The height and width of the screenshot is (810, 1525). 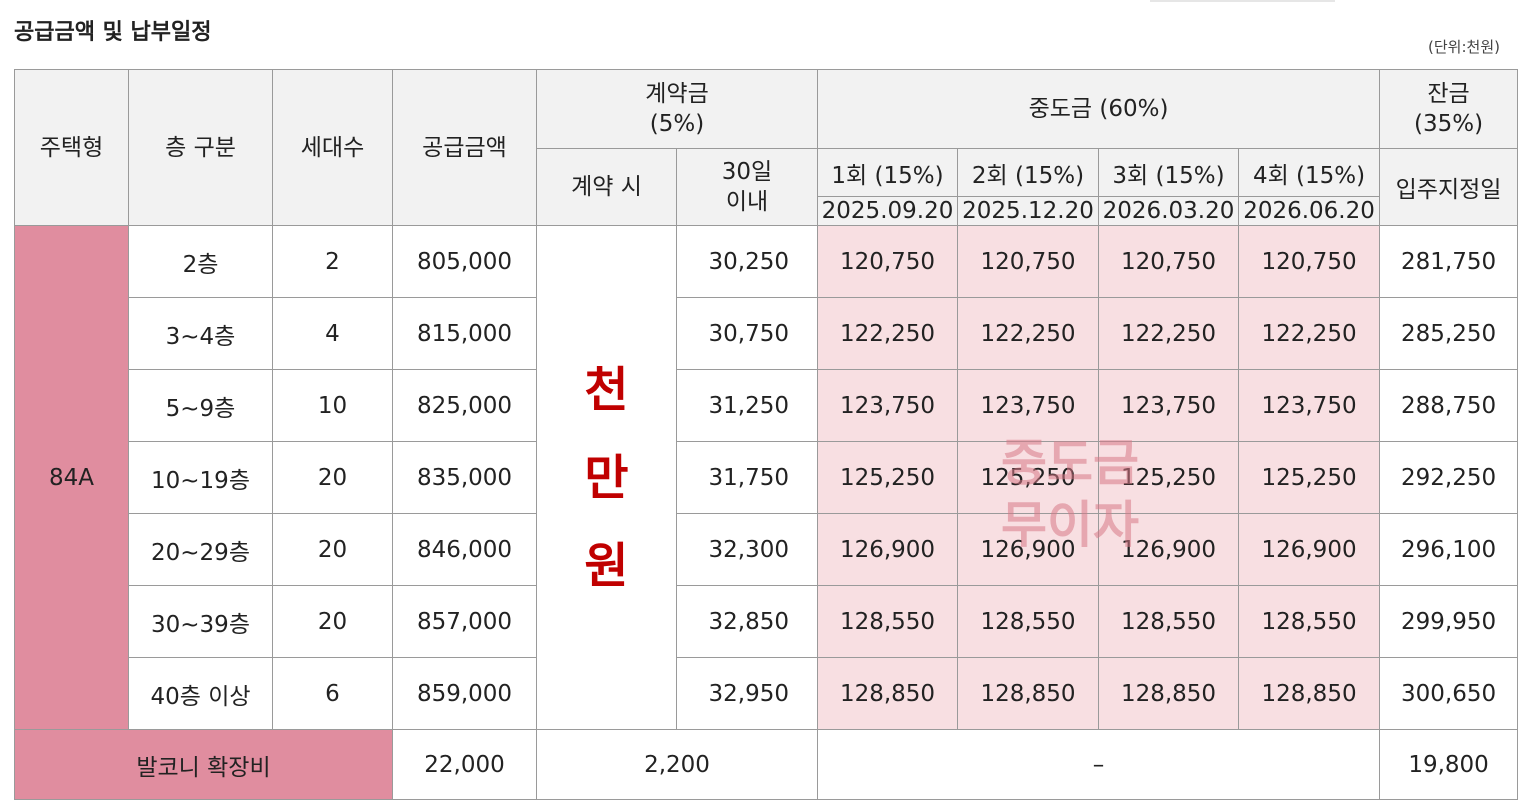 I want to click on supply-cell: 825,000, so click(x=464, y=405).